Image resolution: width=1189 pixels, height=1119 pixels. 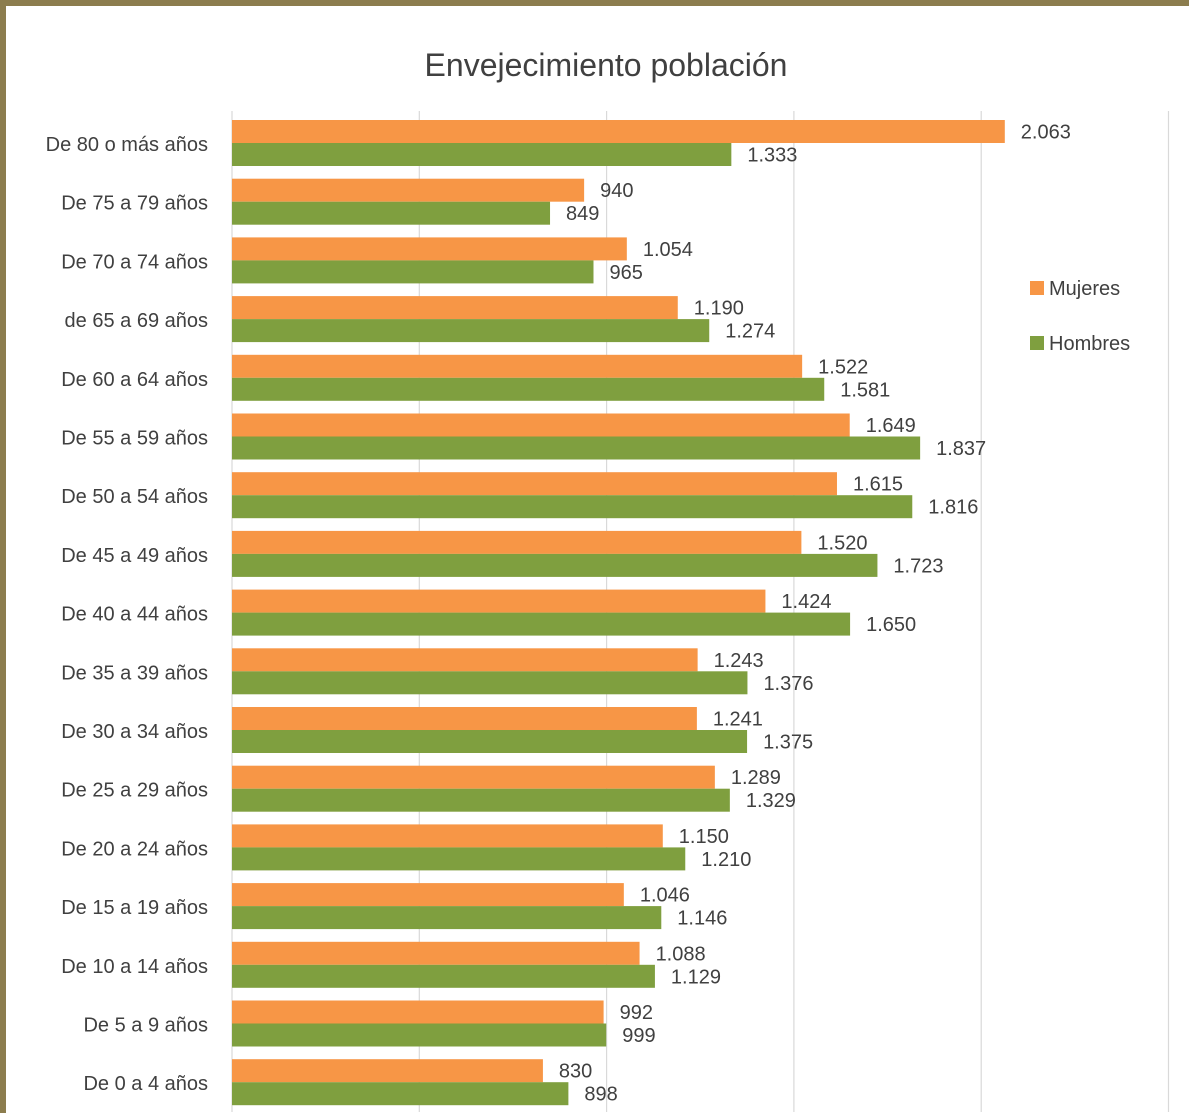 What do you see at coordinates (719, 309) in the screenshot?
I see `data-label: 1.190` at bounding box center [719, 309].